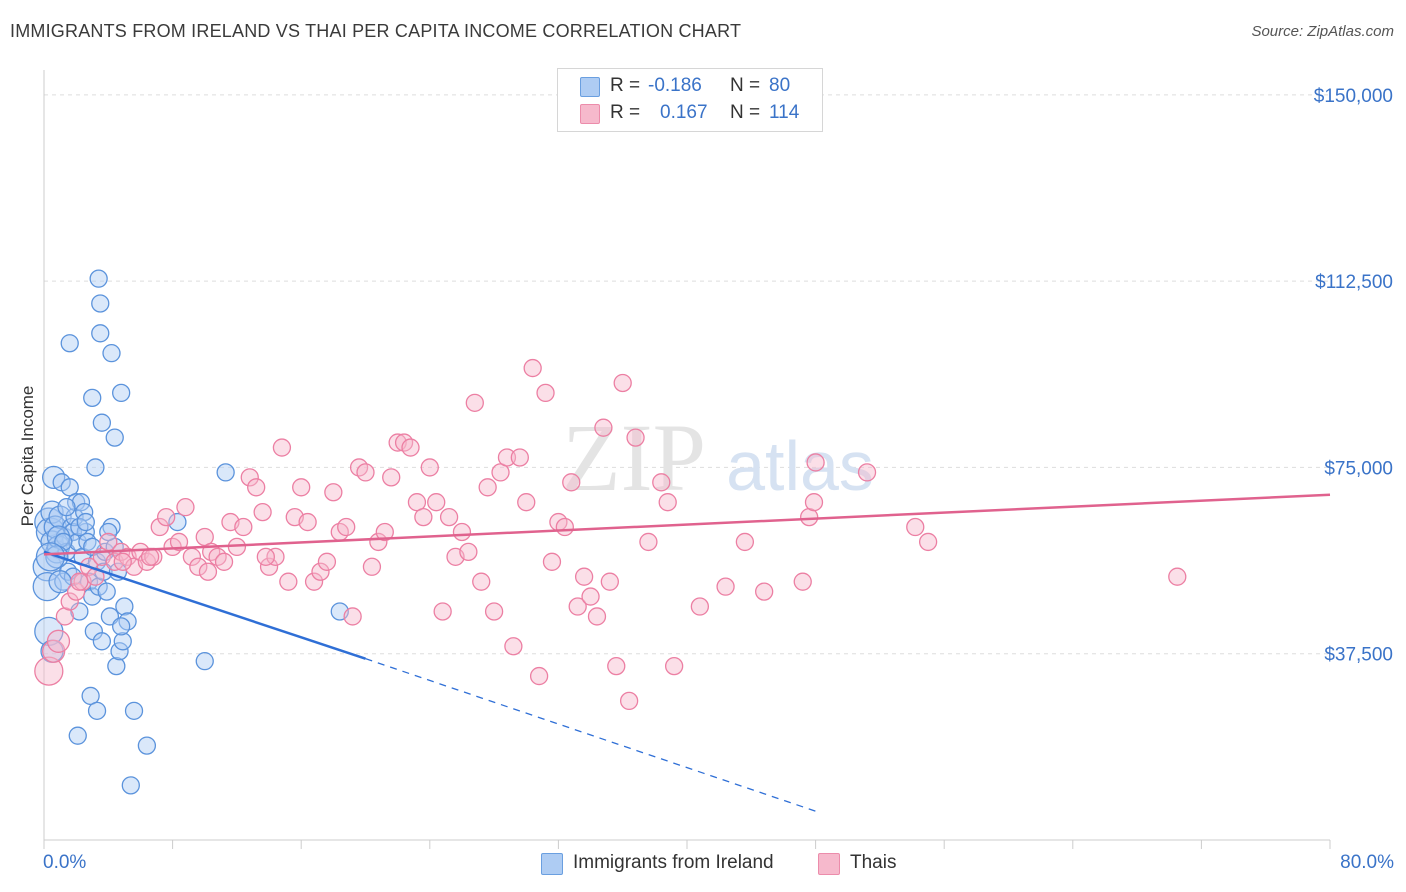 Image resolution: width=1406 pixels, height=892 pixels. I want to click on legend-swatch-ireland, so click(552, 864).